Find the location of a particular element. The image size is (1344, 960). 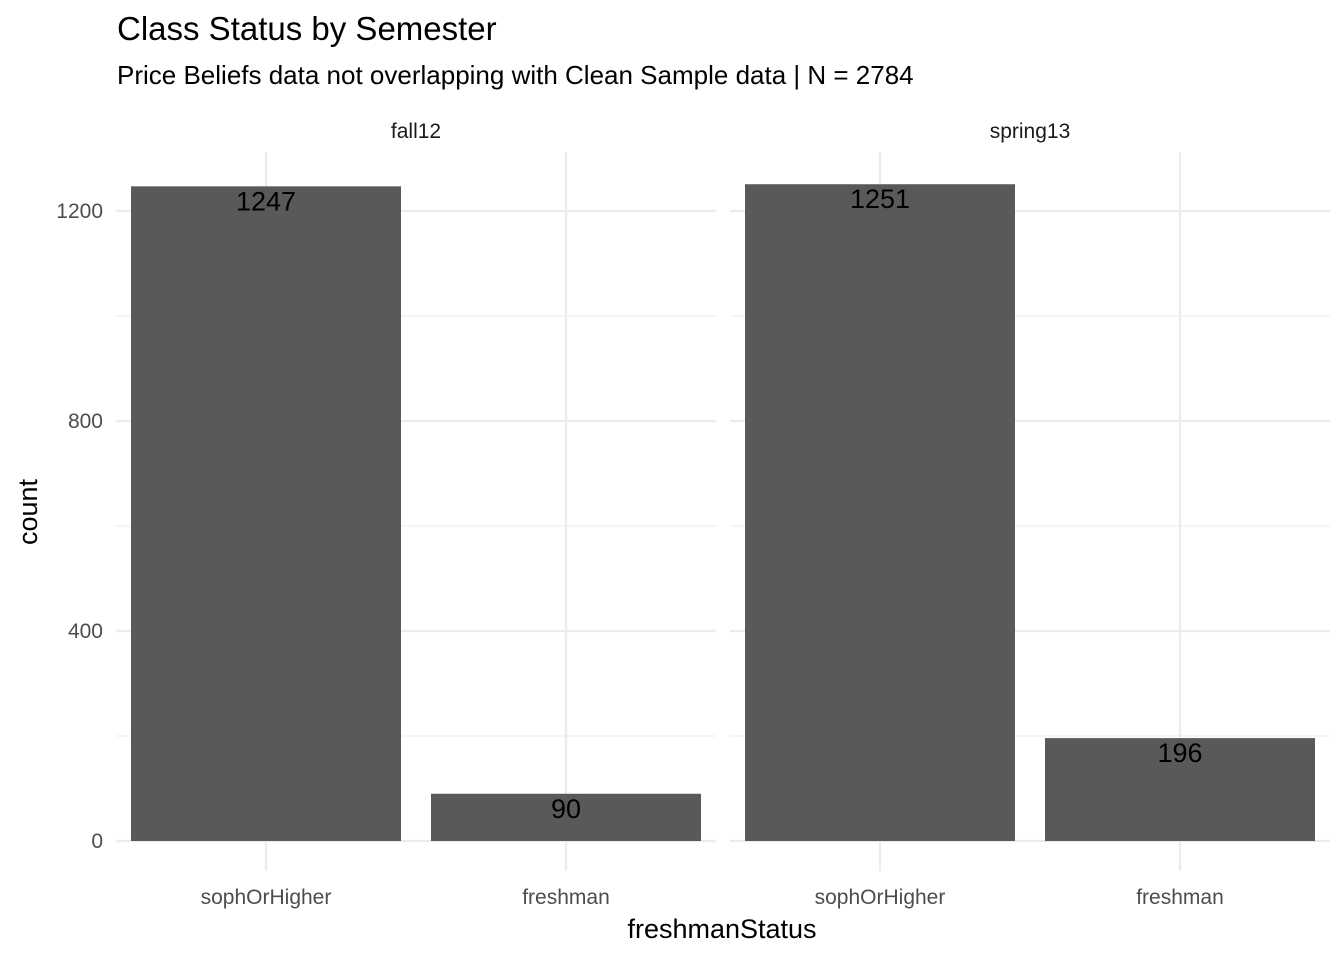

y-tick-label: 1200 is located at coordinates (79, 211).